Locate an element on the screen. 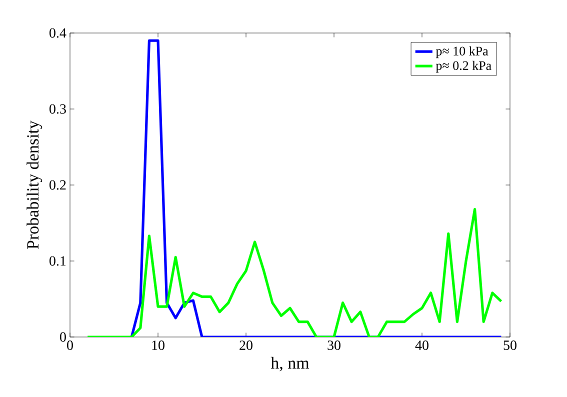 This screenshot has height=397, width=567. y-tick-label: 0.1 is located at coordinates (58, 261).